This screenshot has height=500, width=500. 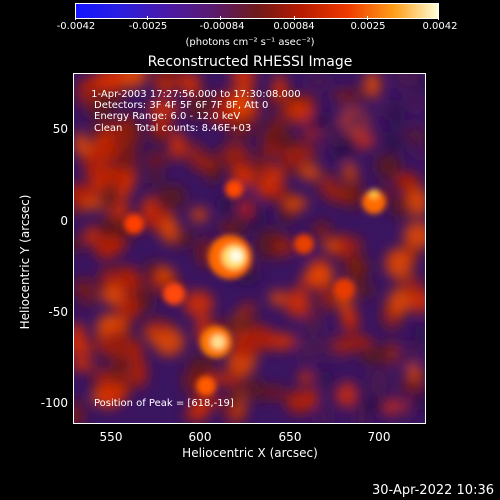 I want to click on plot-timestamp: 30-Apr-2022 10:36, so click(x=433, y=490).